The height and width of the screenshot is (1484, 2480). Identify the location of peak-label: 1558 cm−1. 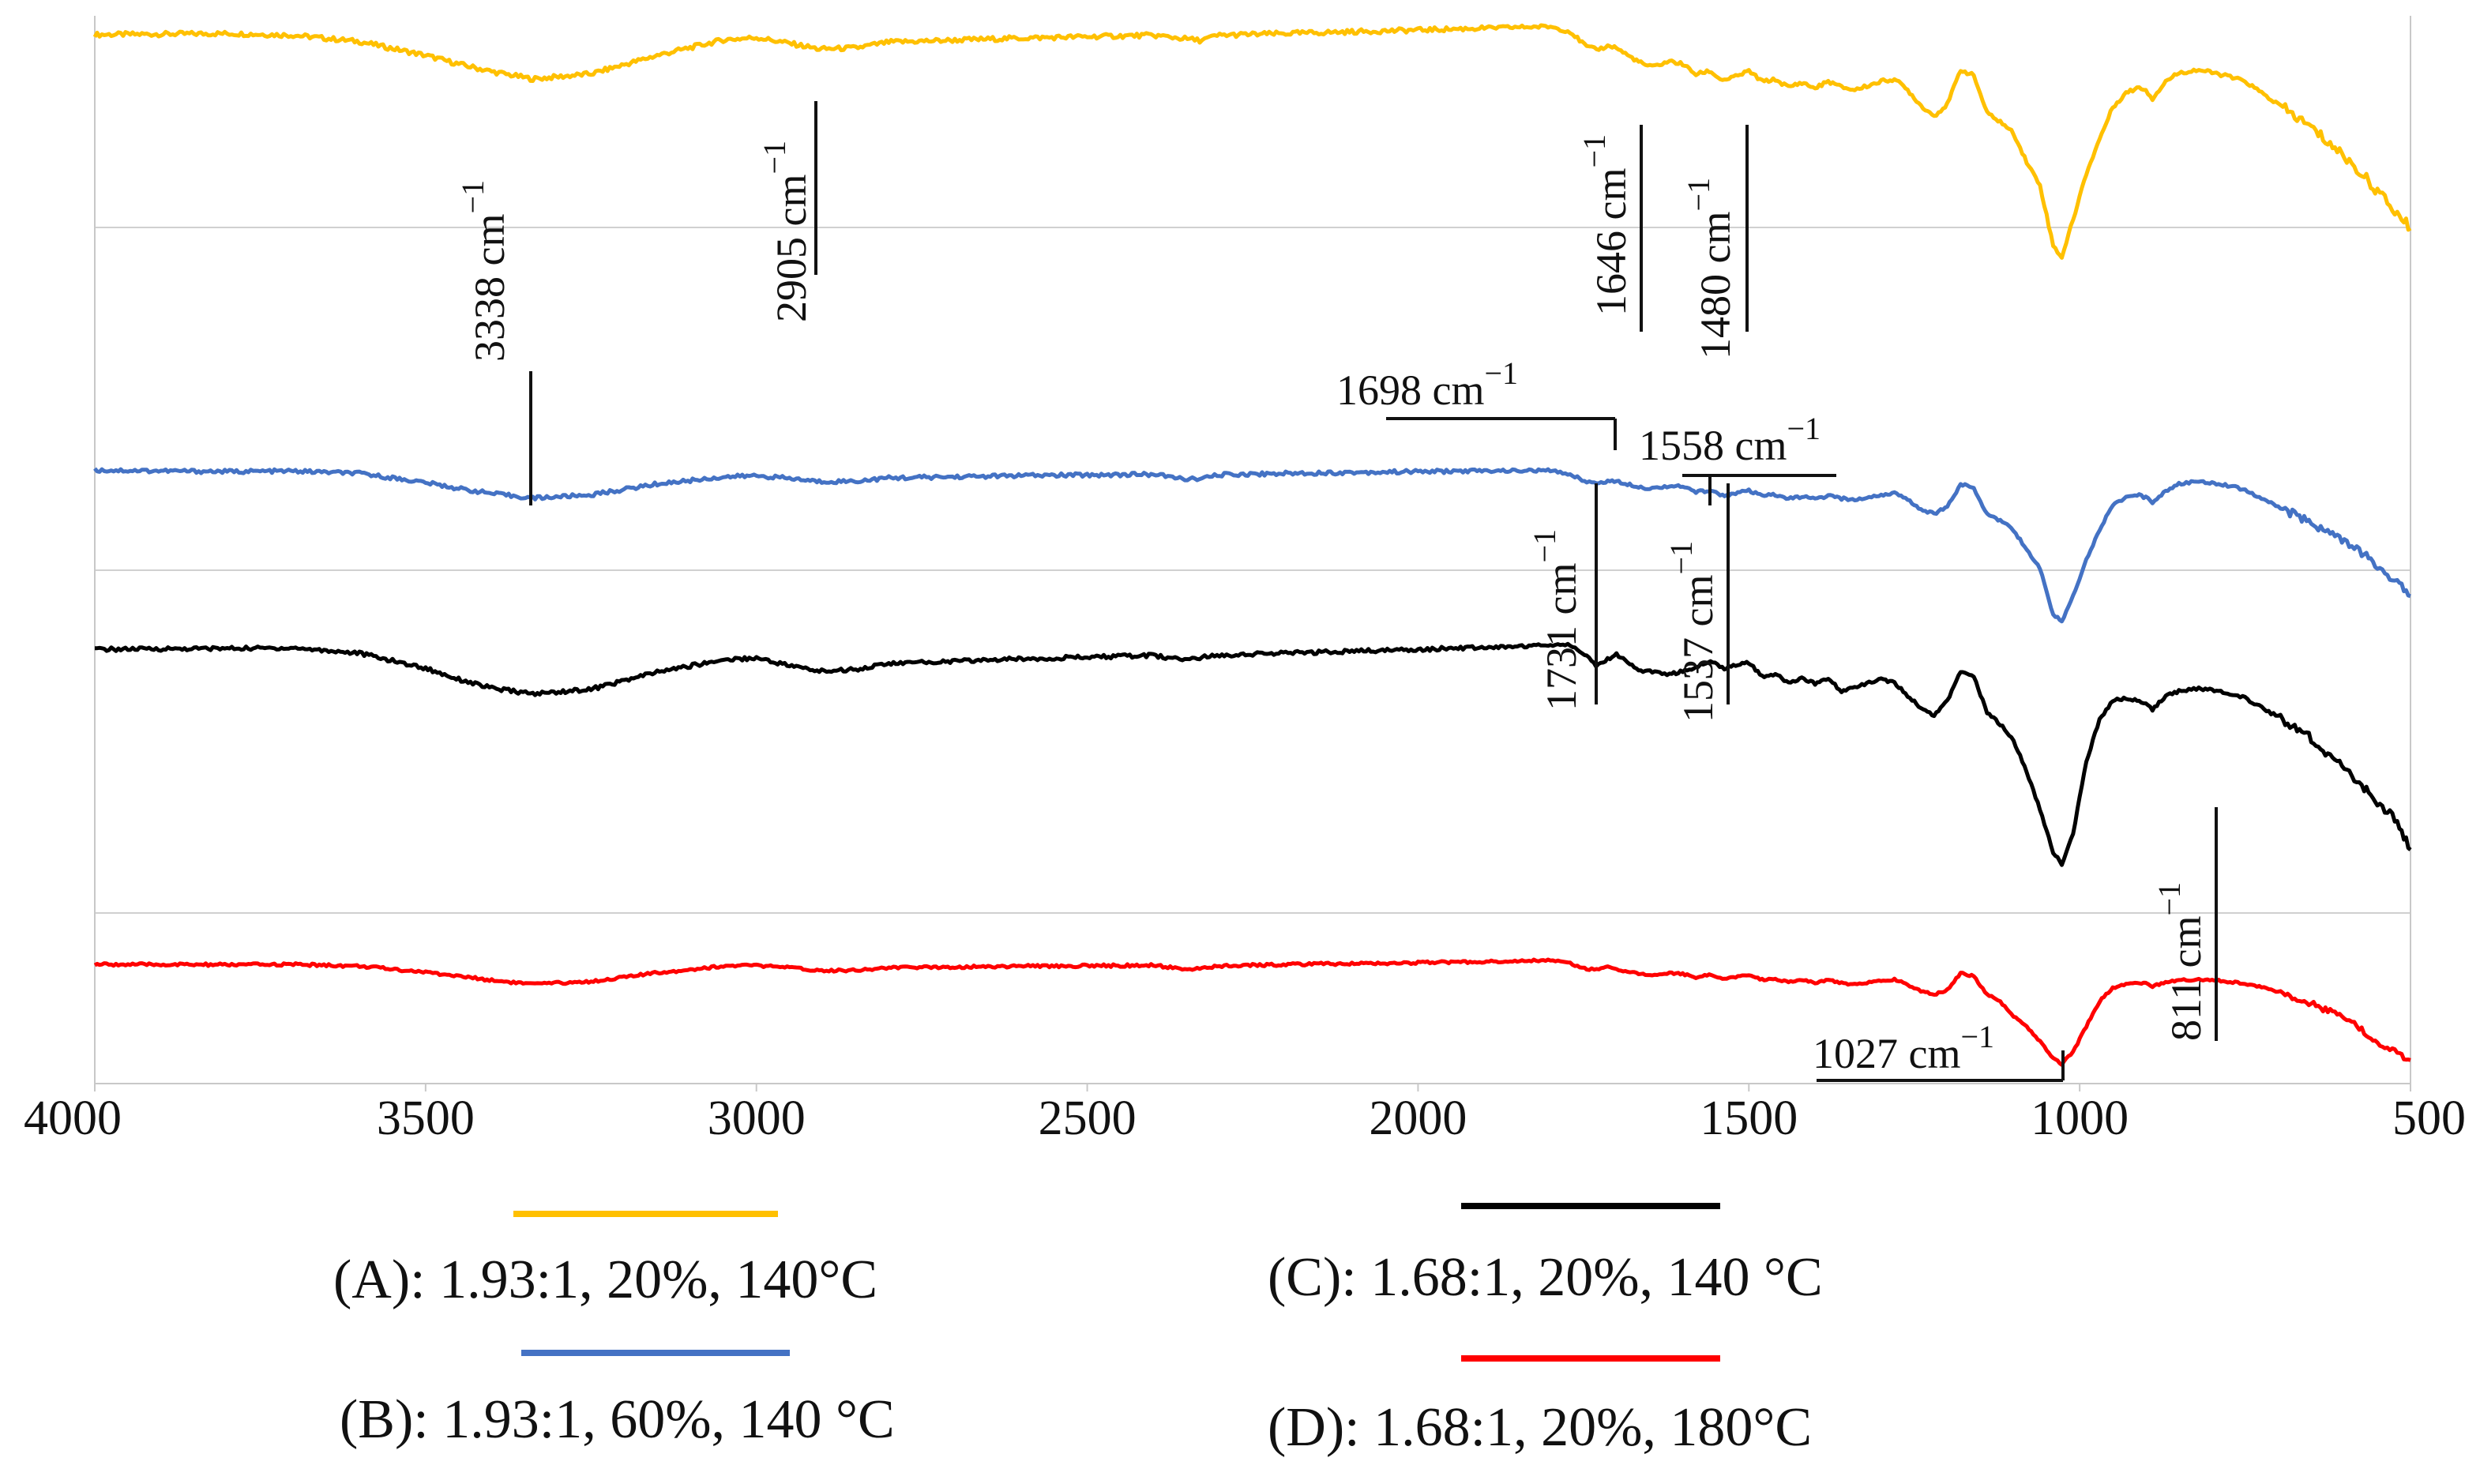
(1730, 440).